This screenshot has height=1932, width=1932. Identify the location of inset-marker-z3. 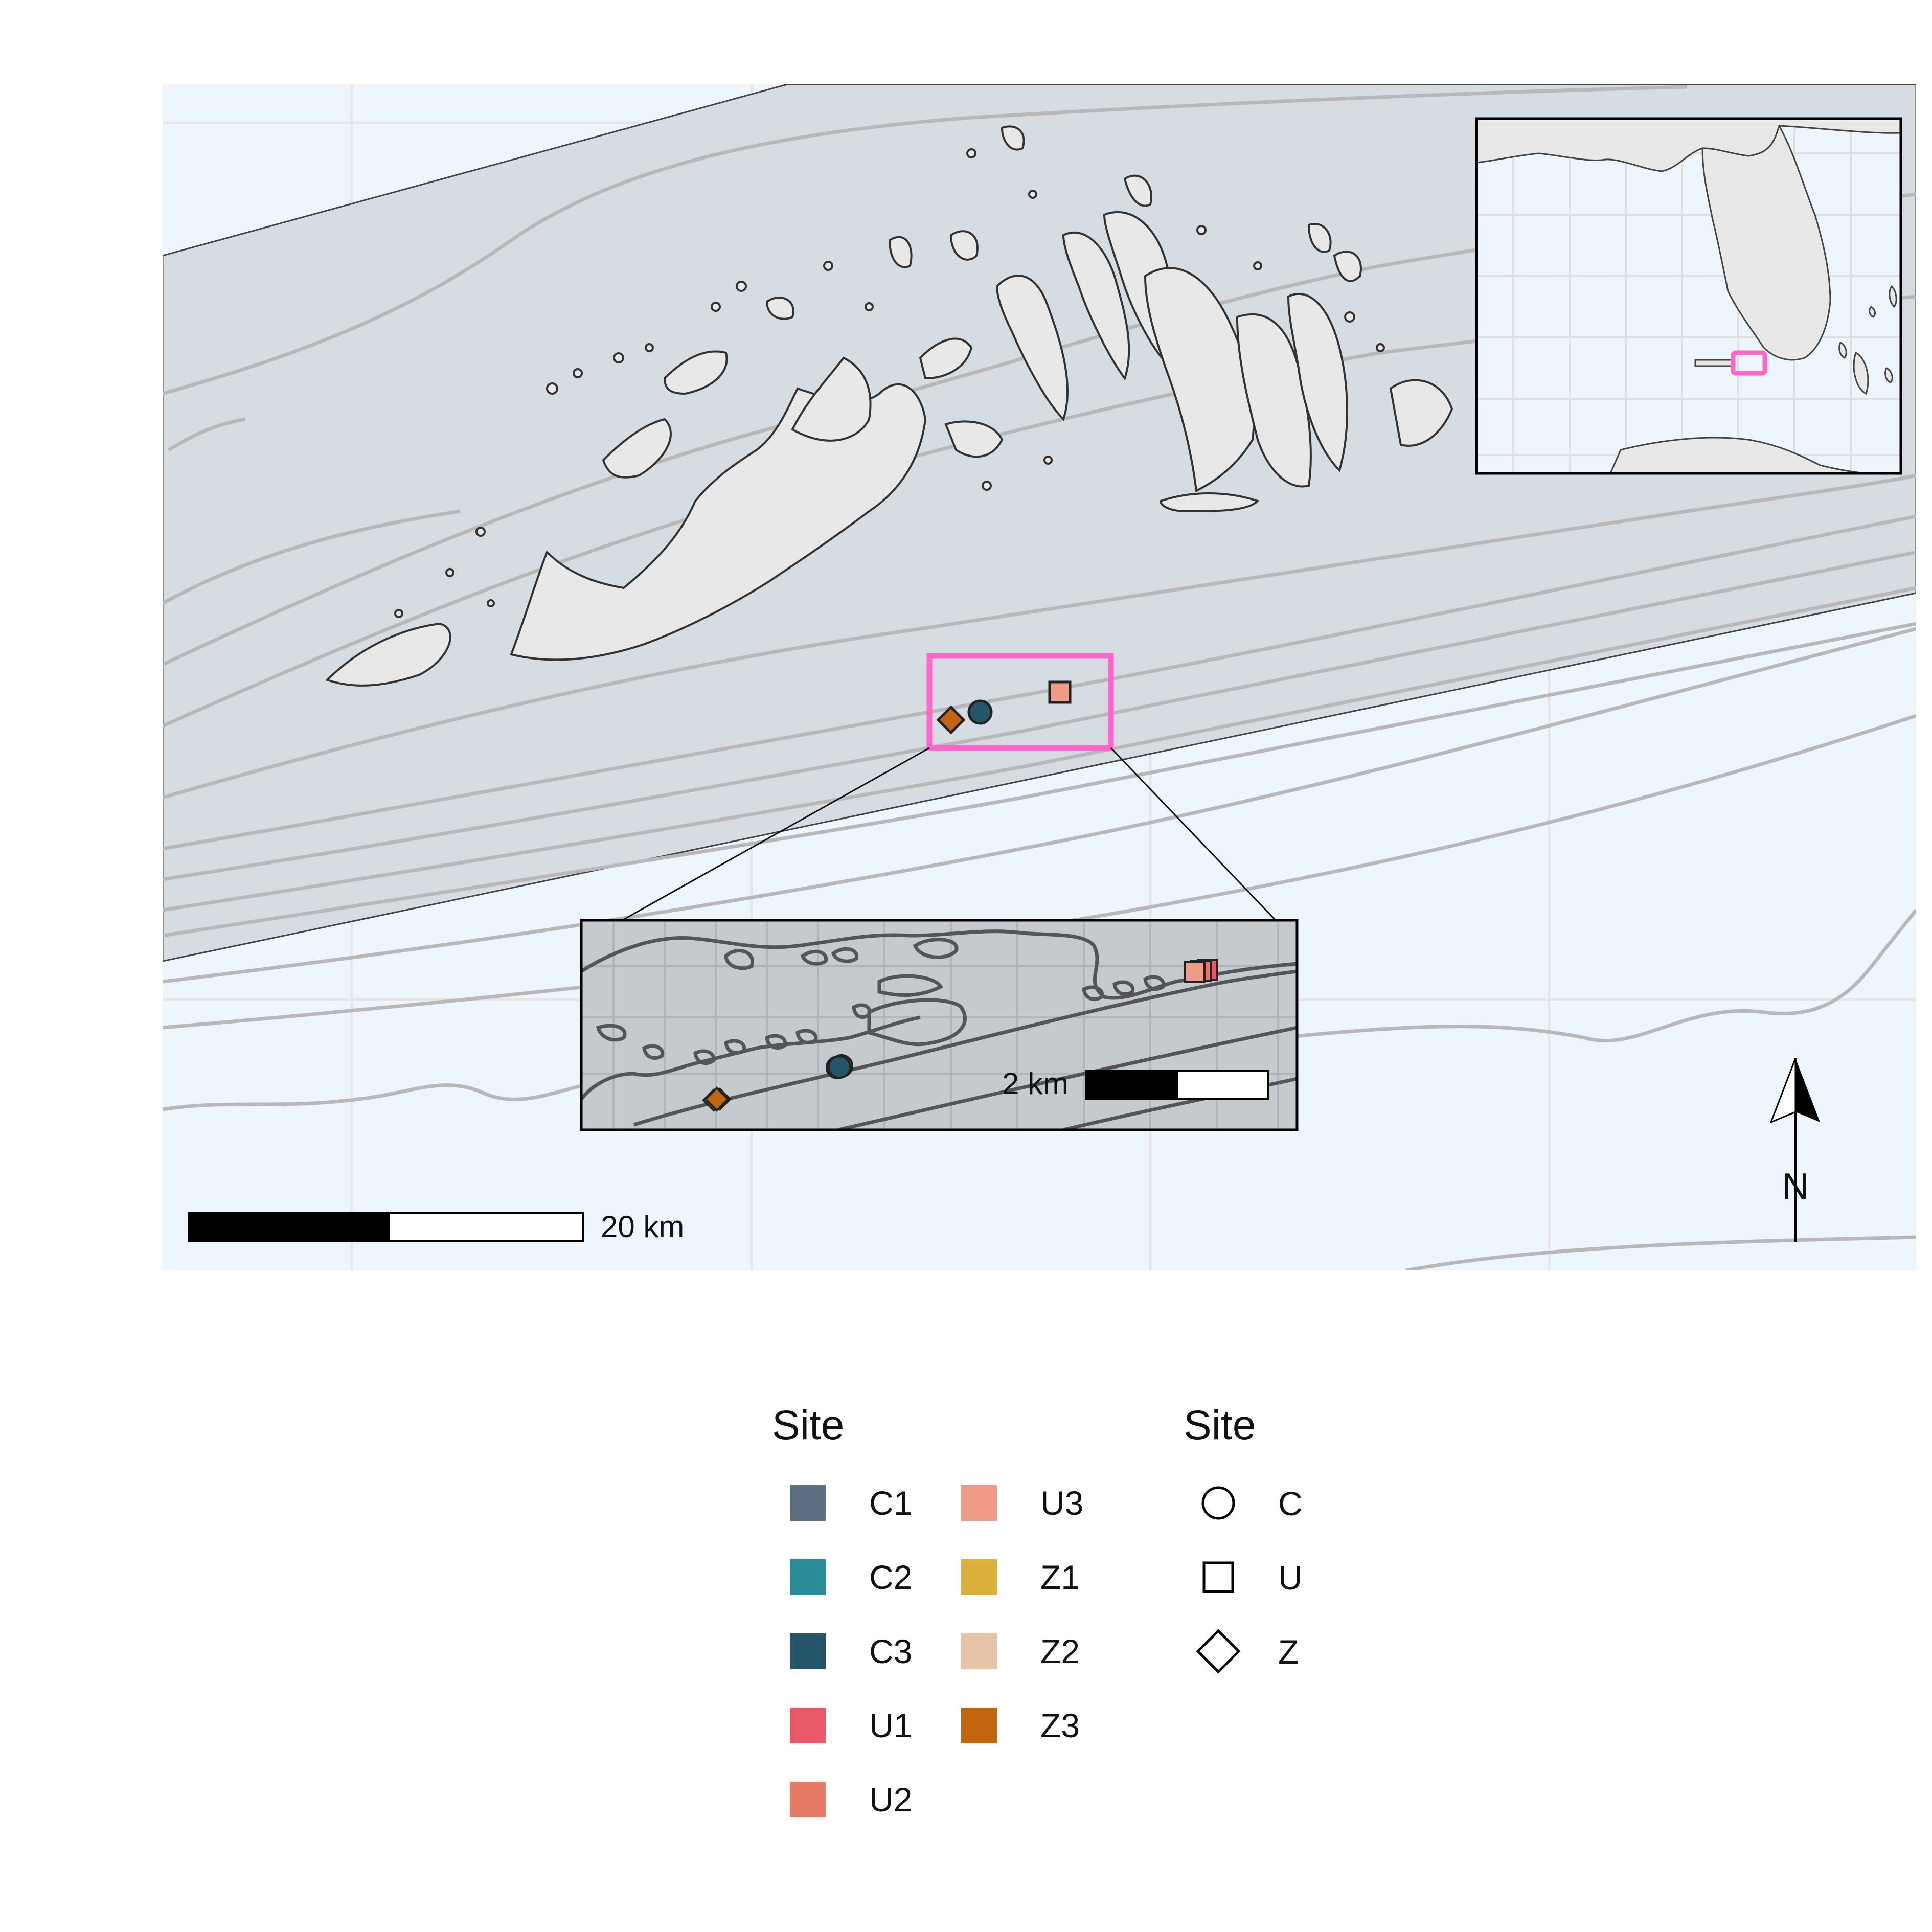
(717, 1099).